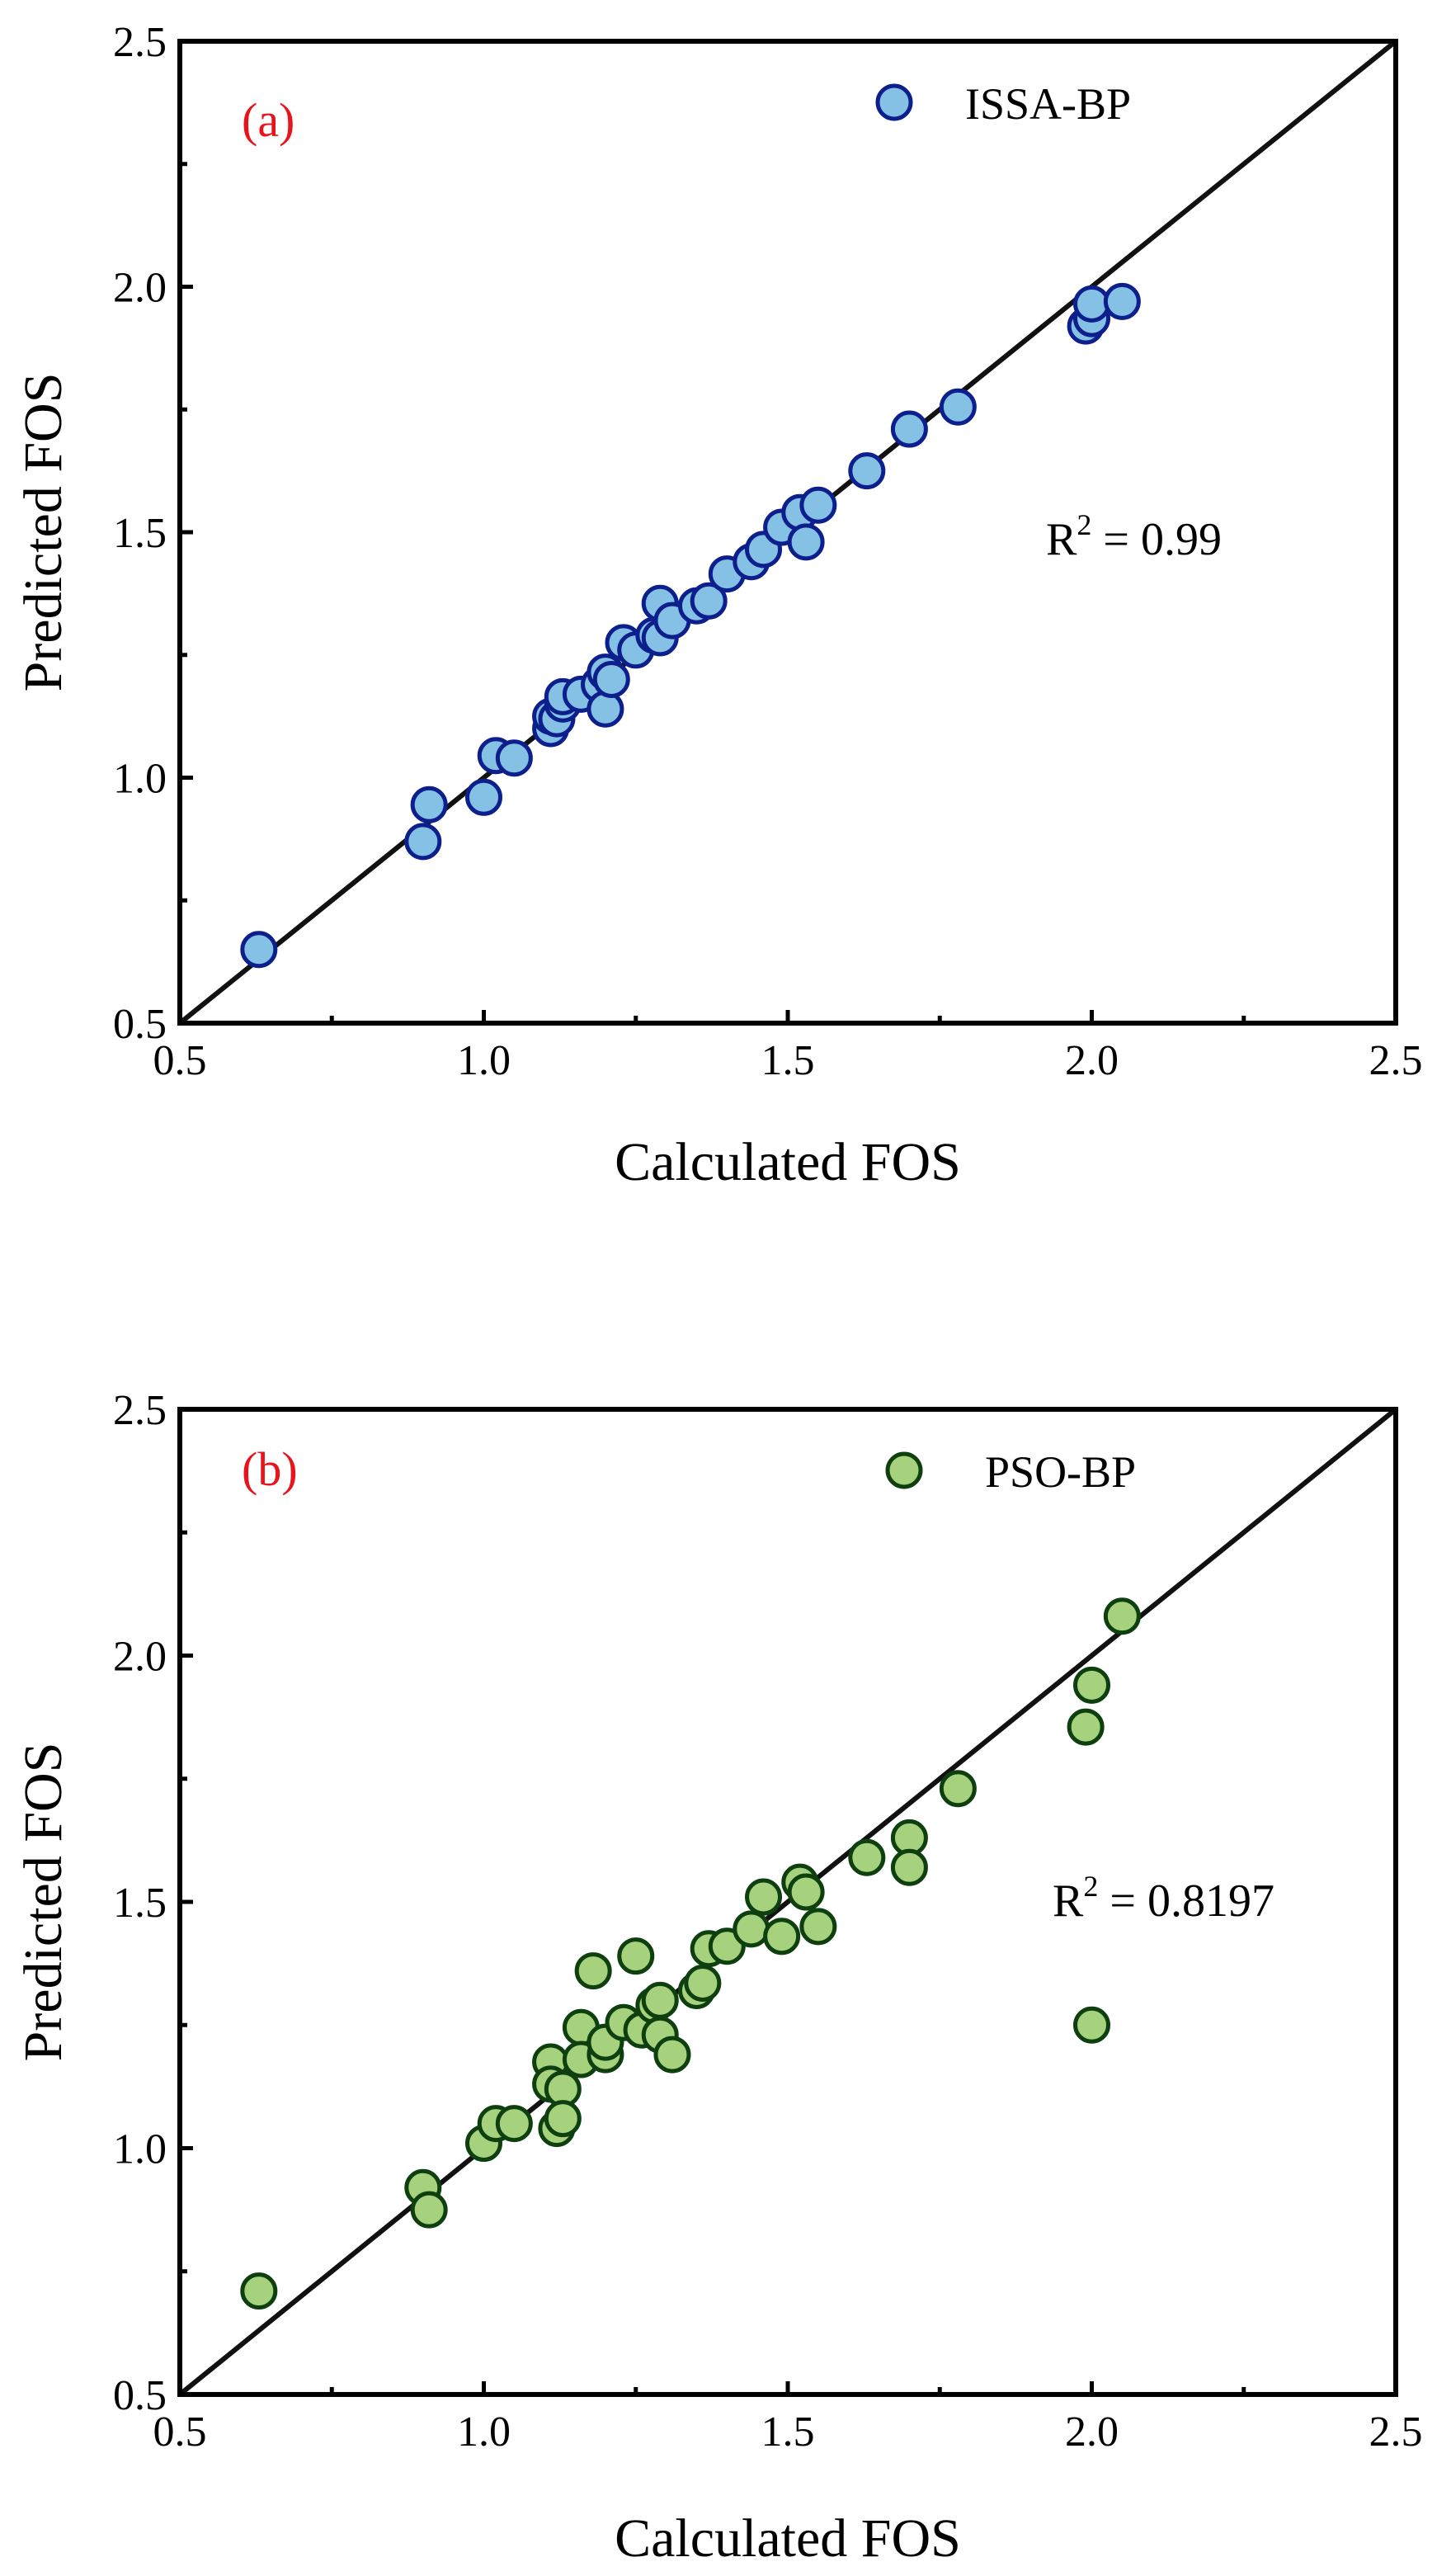 The height and width of the screenshot is (2576, 1437). What do you see at coordinates (1156, 539) in the screenshot?
I see `r-squared-value: = 0.99` at bounding box center [1156, 539].